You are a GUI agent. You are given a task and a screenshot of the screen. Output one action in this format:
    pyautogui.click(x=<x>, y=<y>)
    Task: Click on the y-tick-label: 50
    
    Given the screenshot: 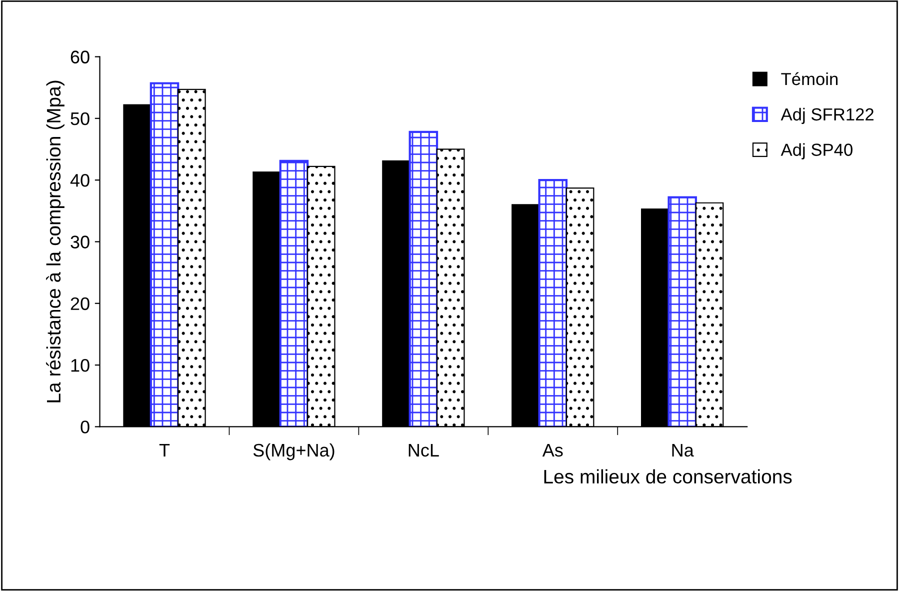 What is the action you would take?
    pyautogui.click(x=80, y=119)
    